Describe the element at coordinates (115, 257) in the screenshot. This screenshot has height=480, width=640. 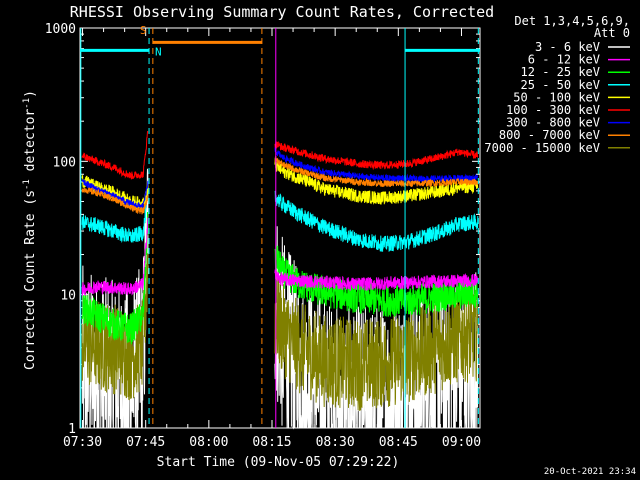
I see `series-6-12-kev-before` at that location.